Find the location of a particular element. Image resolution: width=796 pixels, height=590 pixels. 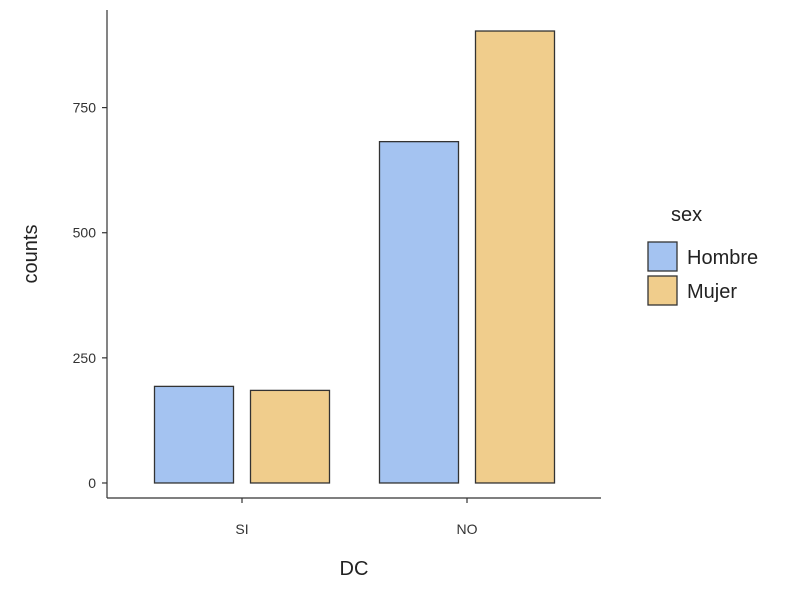

legend: sex Hombre Mujer is located at coordinates (702, 255).